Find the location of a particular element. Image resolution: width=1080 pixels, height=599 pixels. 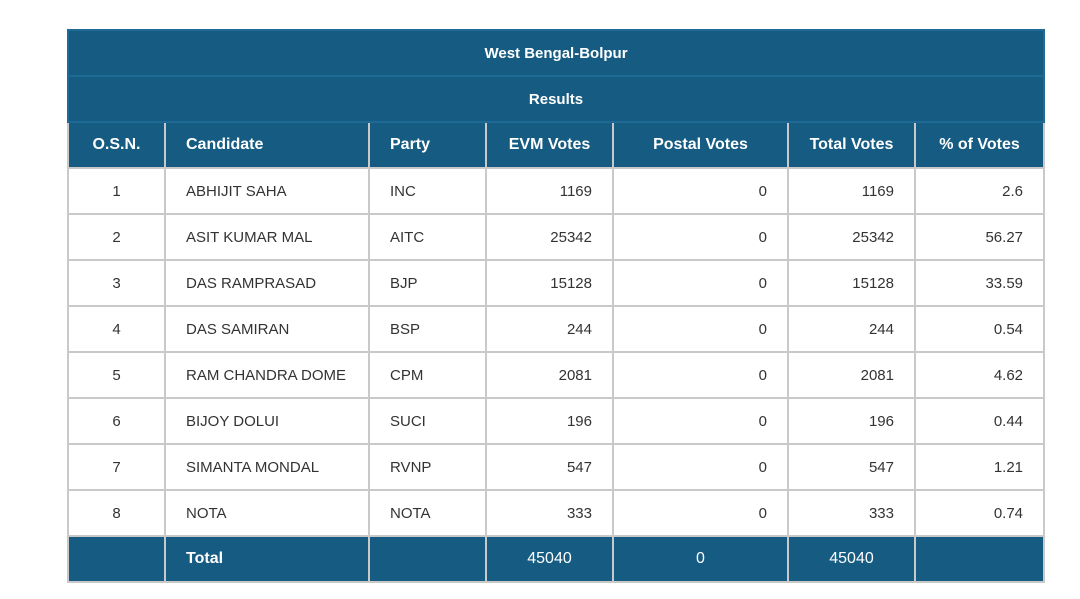

cell-percent-votes: 56.27 is located at coordinates (979, 237).